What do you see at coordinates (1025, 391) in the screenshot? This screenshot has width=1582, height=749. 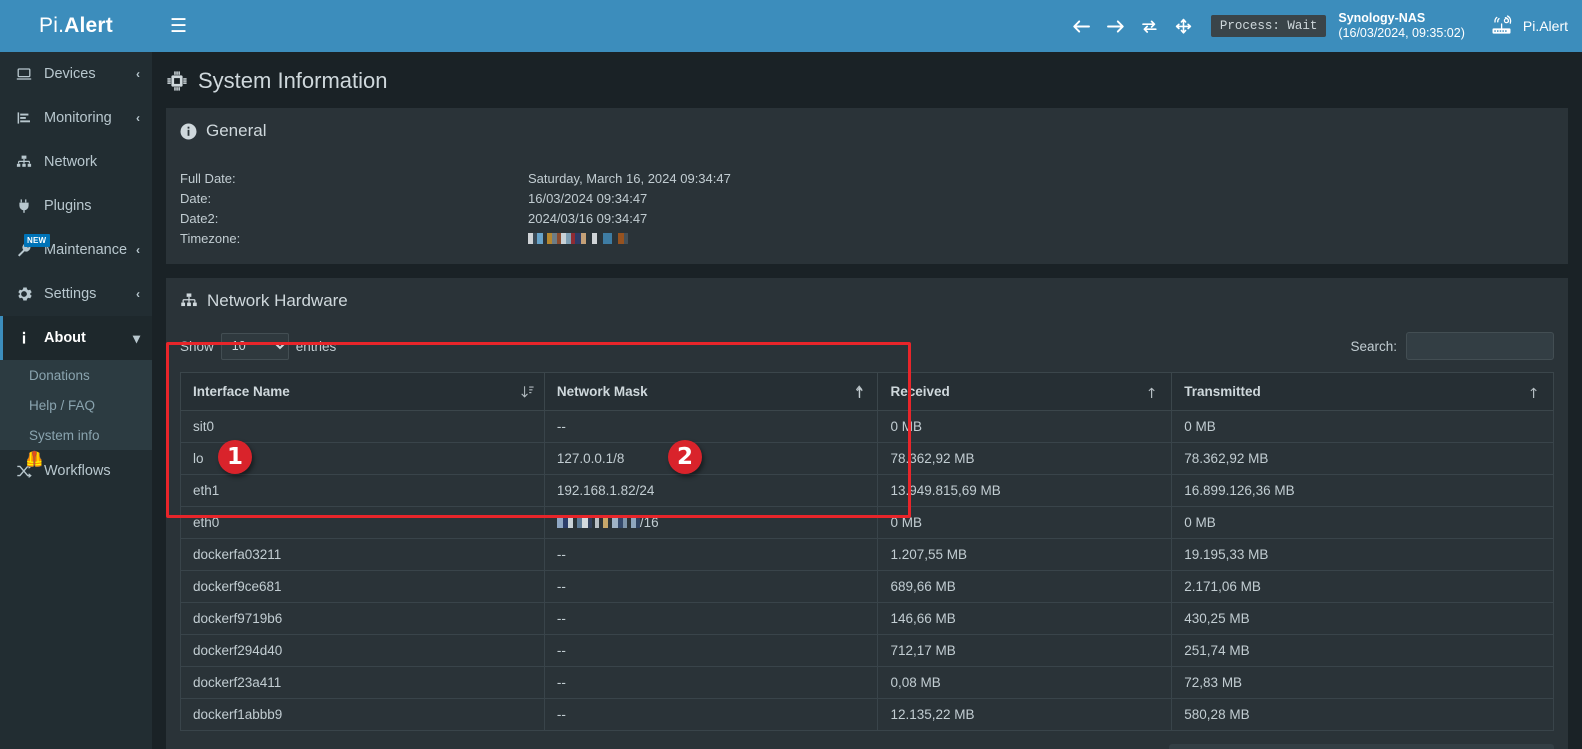 I see `column-header-received: Received` at bounding box center [1025, 391].